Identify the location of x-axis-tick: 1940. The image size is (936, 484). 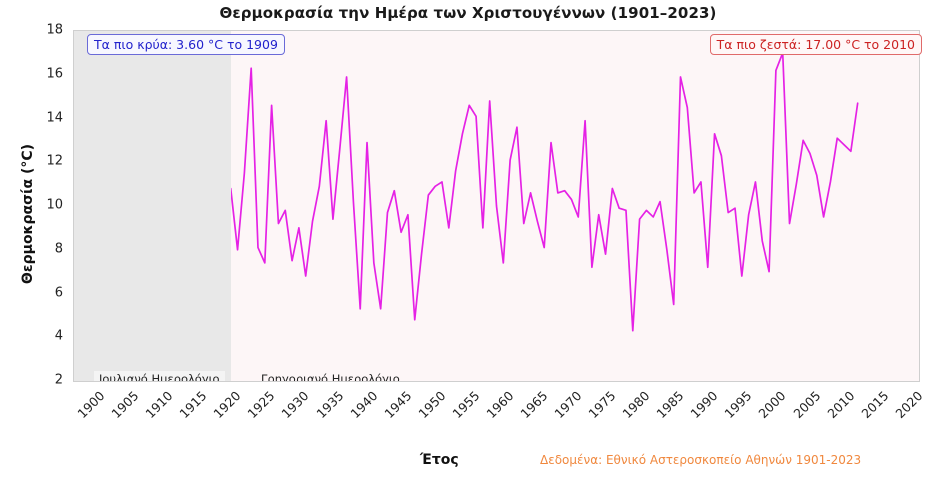
(363, 405).